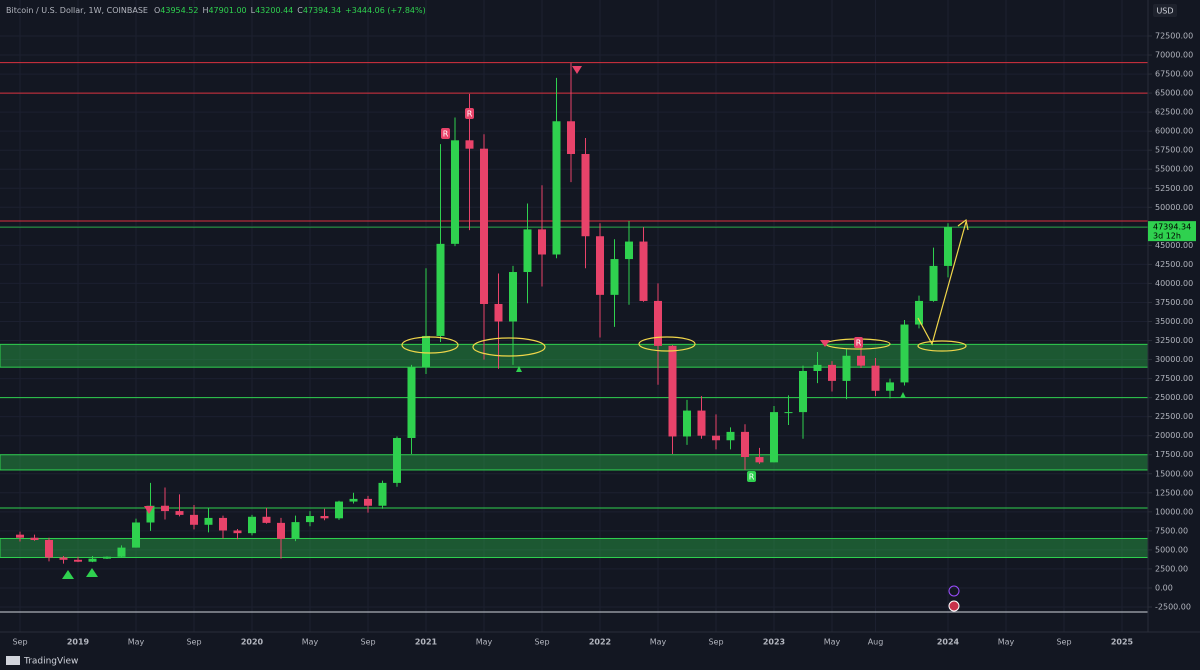  I want to click on x-tick-label: 2022, so click(600, 642).